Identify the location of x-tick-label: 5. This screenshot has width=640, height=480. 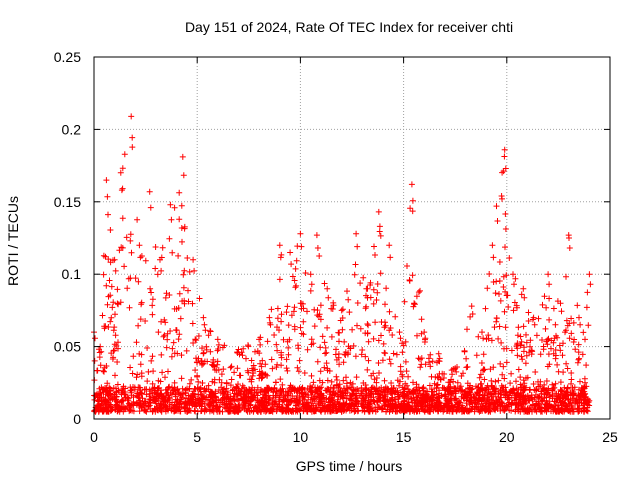
(197, 437).